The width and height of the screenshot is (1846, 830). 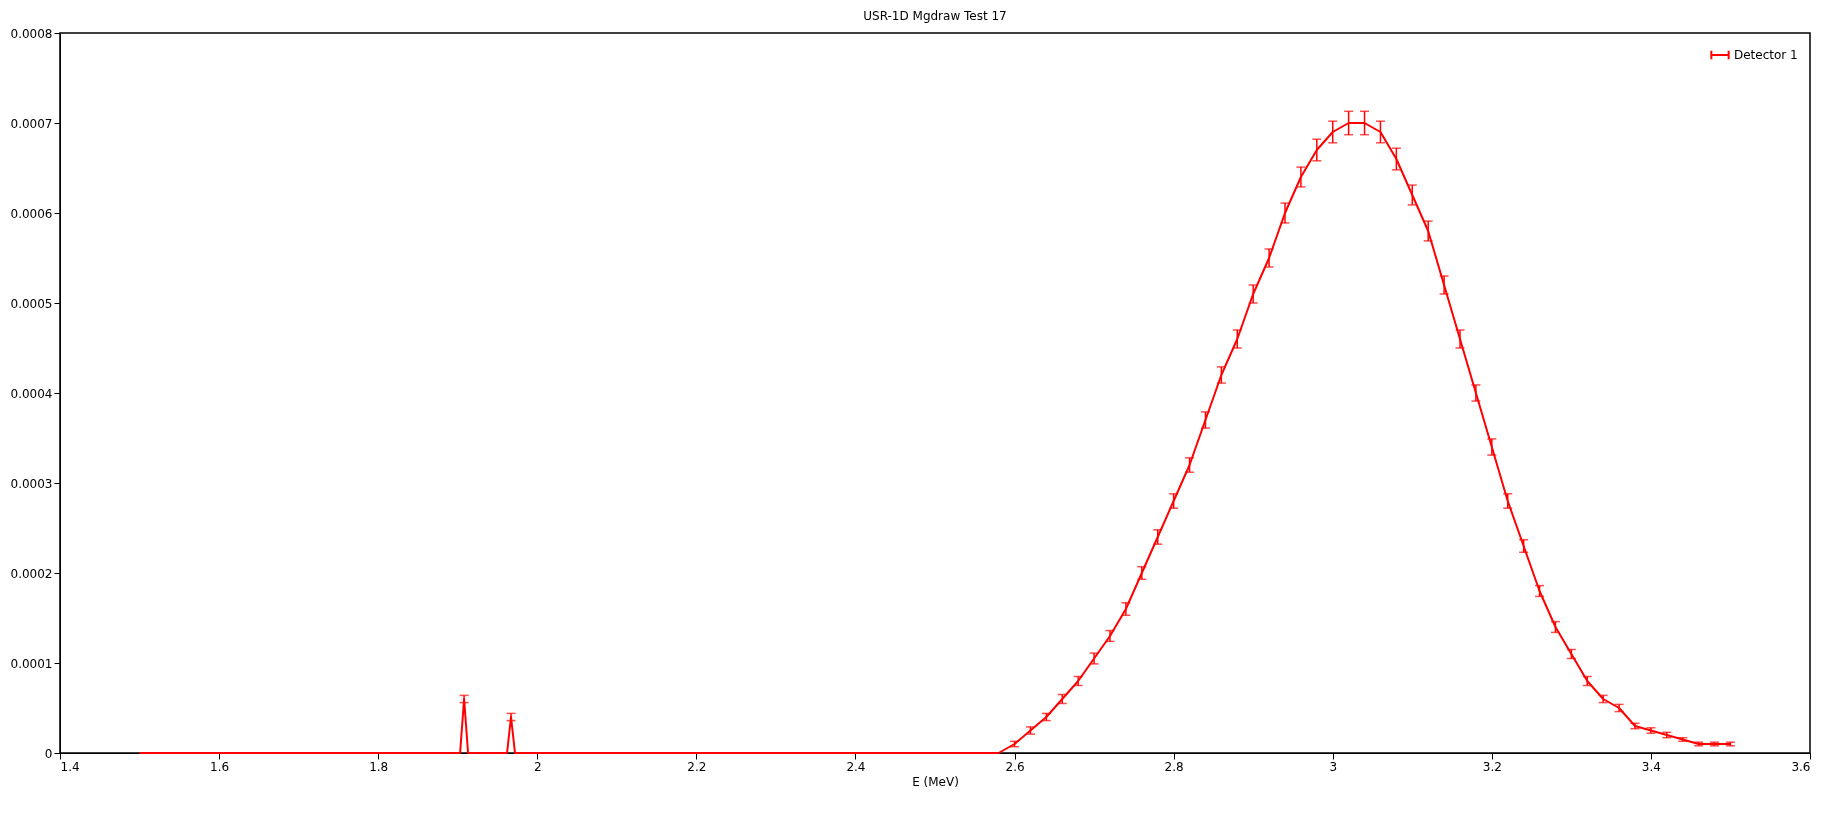 I want to click on x-tick-label: 2.2, so click(x=697, y=766).